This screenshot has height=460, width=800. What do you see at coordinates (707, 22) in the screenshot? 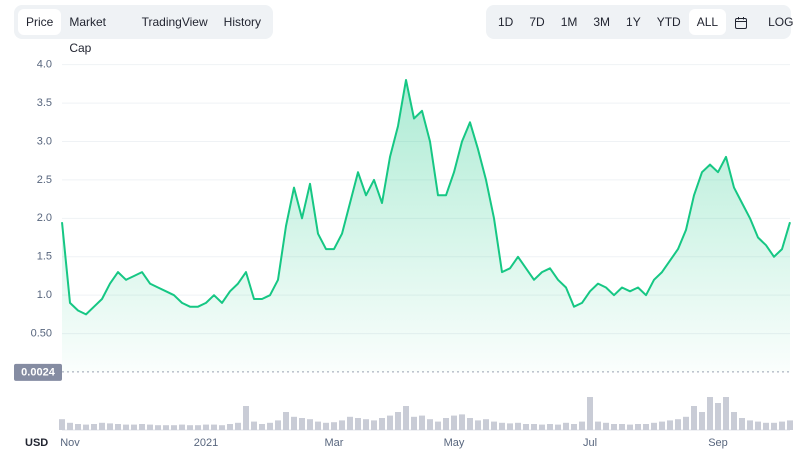
I see `range-button: ALL` at bounding box center [707, 22].